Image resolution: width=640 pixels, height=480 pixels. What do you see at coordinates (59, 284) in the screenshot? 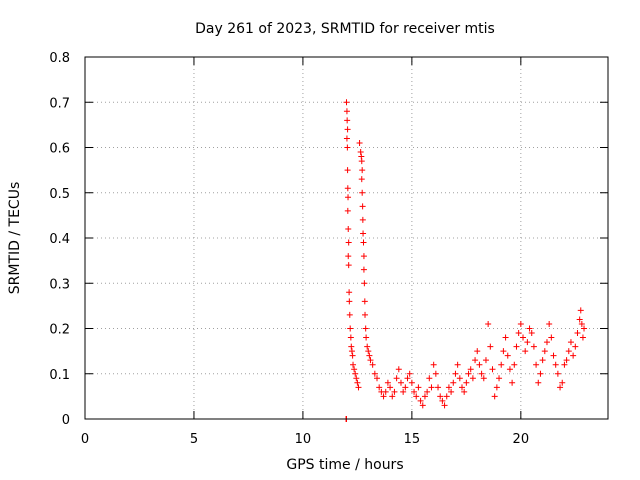
I see `y-tick-label: 0.3` at bounding box center [59, 284].